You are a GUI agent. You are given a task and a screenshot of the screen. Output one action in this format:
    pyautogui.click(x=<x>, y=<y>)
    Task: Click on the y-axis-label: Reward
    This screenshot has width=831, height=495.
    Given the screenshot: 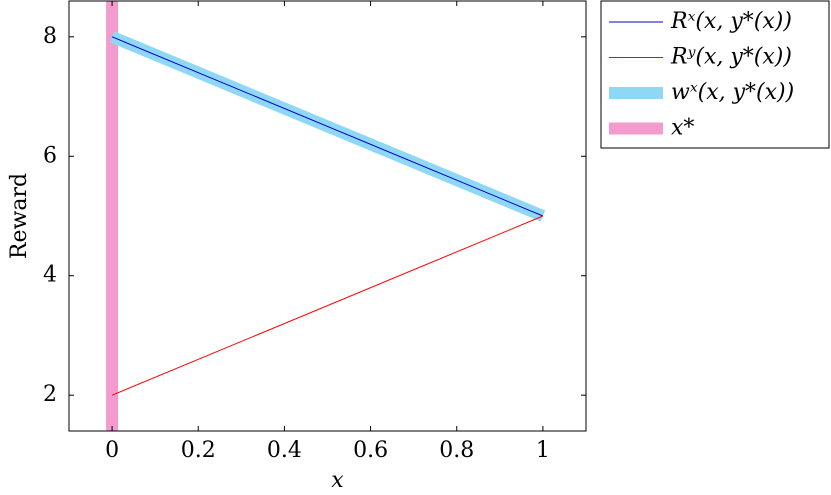 What is the action you would take?
    pyautogui.click(x=19, y=216)
    